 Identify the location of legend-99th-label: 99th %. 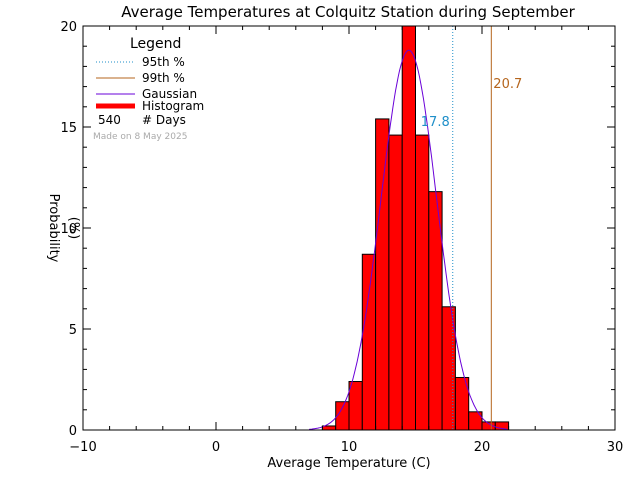
(163, 78).